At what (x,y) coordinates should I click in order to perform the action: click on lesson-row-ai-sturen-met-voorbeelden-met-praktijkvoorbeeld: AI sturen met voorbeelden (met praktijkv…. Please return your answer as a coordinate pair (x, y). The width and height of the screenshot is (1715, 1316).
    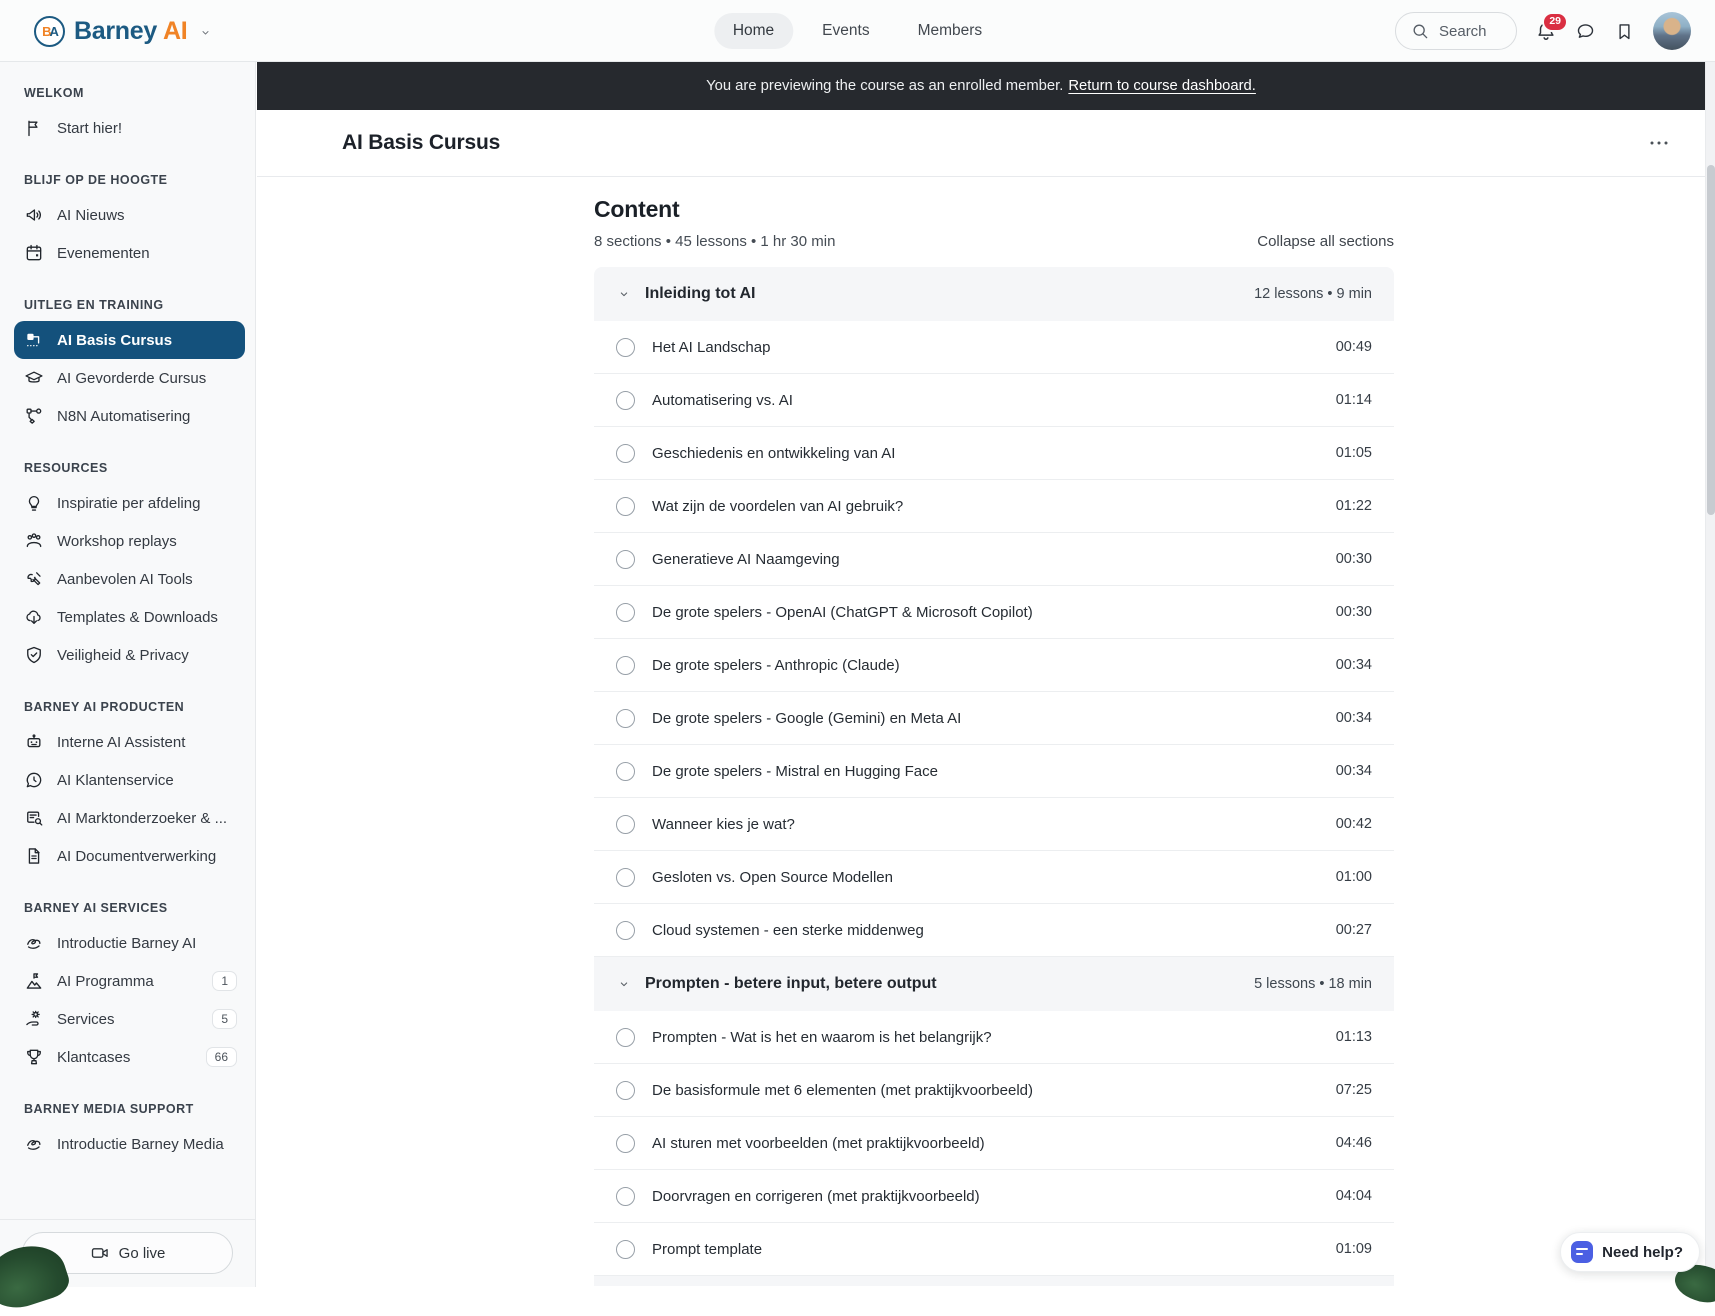
    Looking at the image, I should click on (994, 1143).